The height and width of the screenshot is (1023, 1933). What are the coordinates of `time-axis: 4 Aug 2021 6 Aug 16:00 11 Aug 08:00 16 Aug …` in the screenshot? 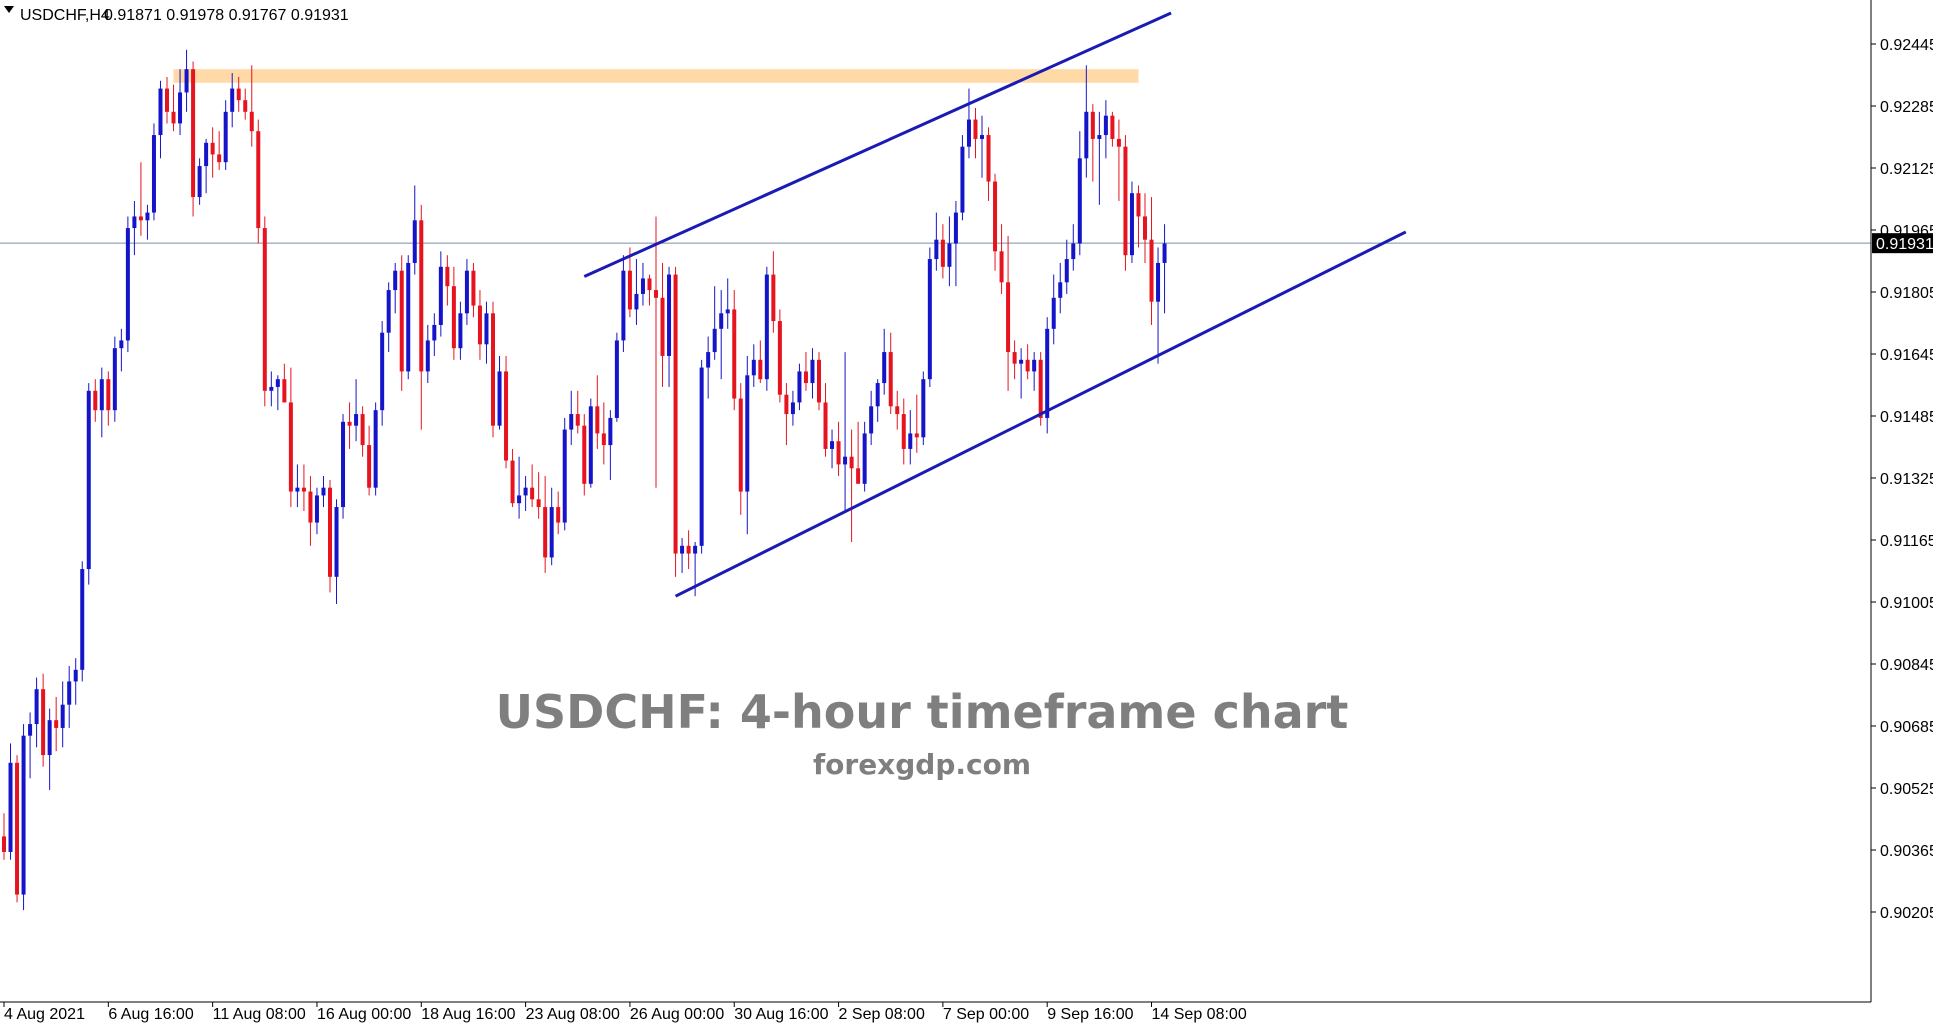 It's located at (625, 1012).